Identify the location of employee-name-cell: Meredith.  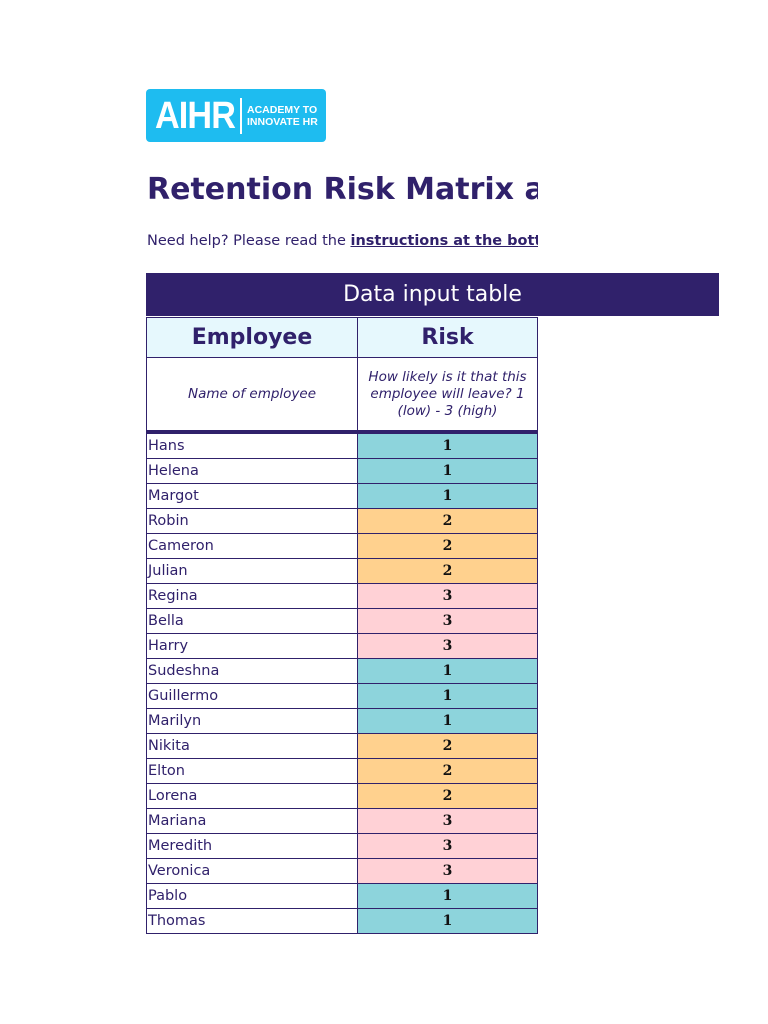
(252, 846).